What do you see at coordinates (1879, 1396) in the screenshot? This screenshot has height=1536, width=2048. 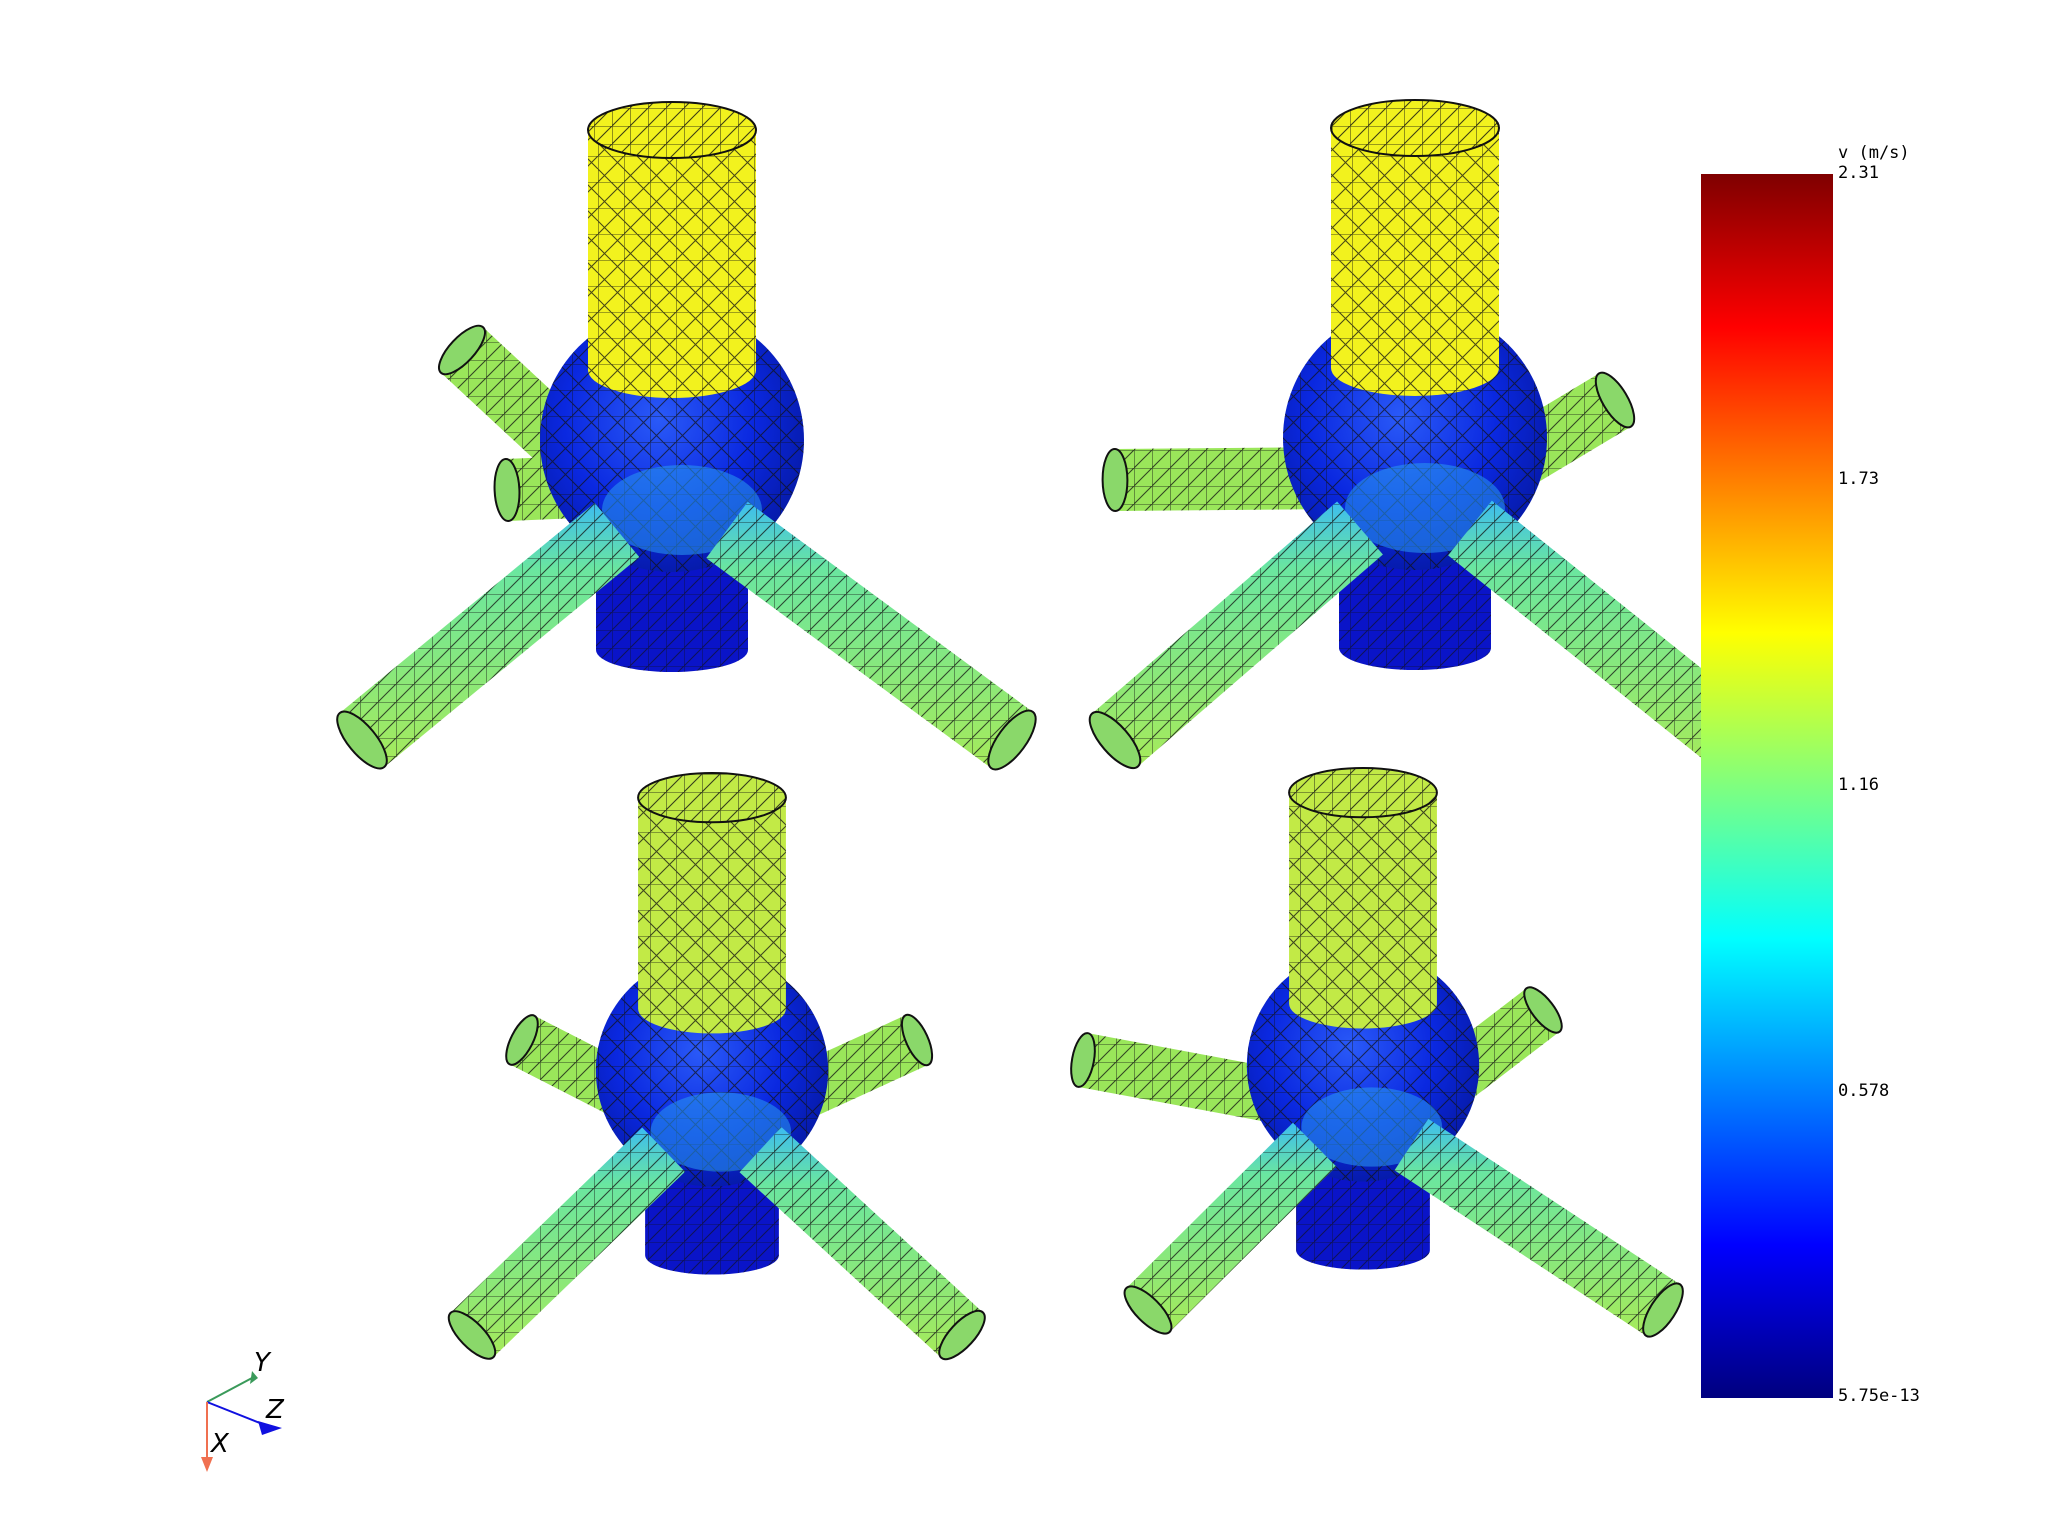 I see `colorbar-tick-min: 5.75e-13` at bounding box center [1879, 1396].